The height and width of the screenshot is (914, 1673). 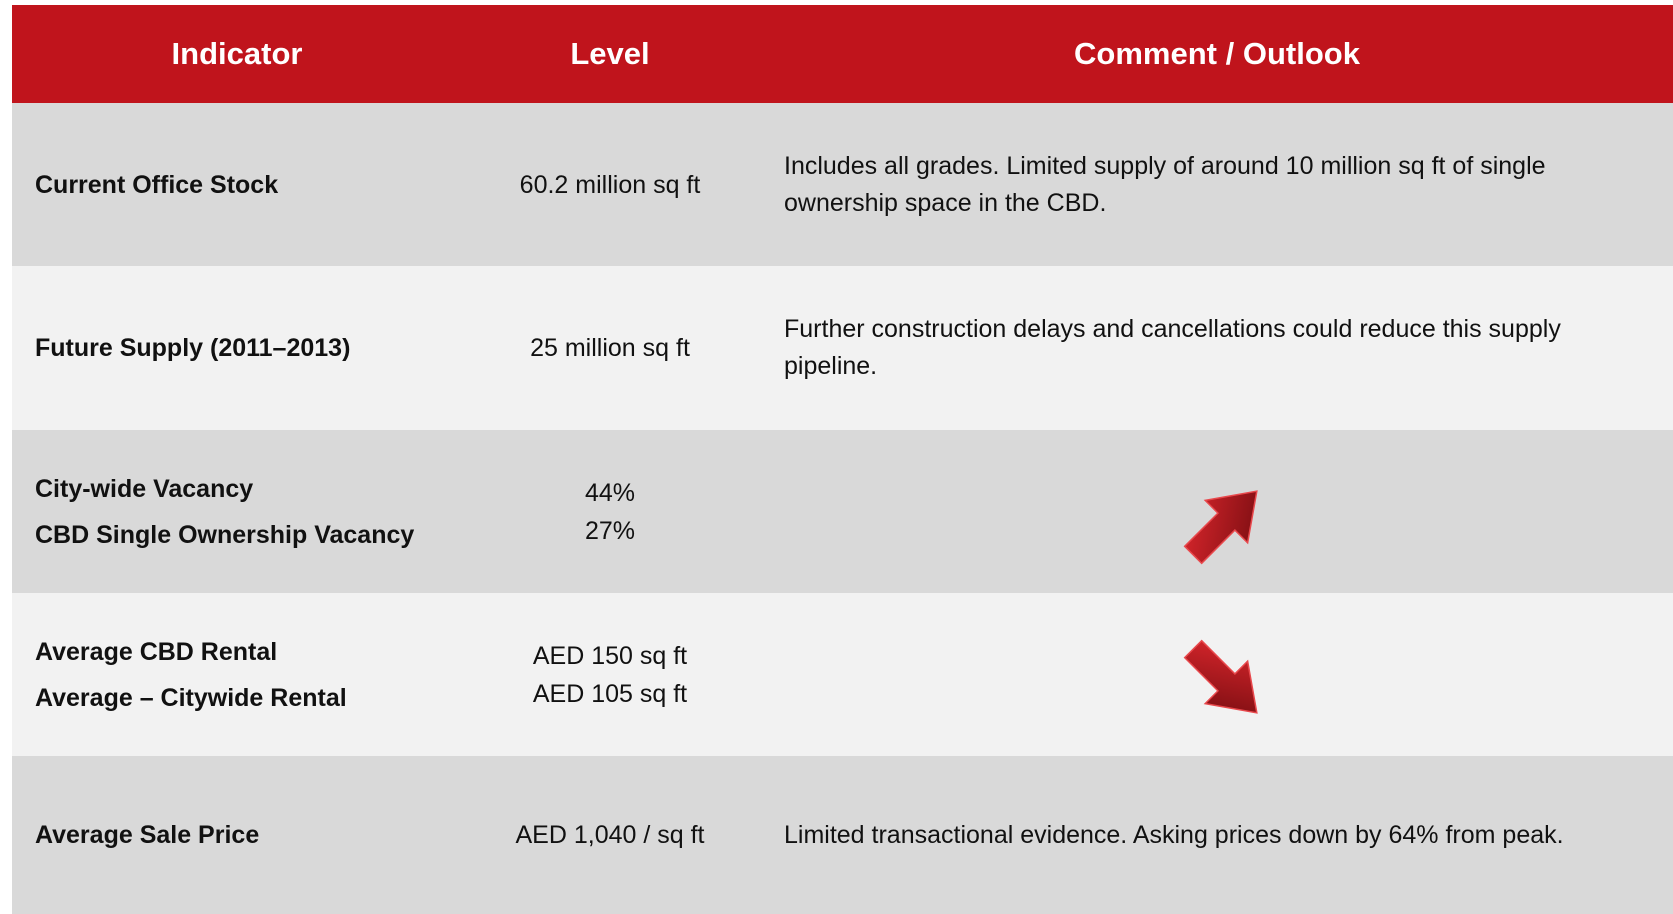 I want to click on indicator-text: Future Supply (2011–2013), so click(x=193, y=348).